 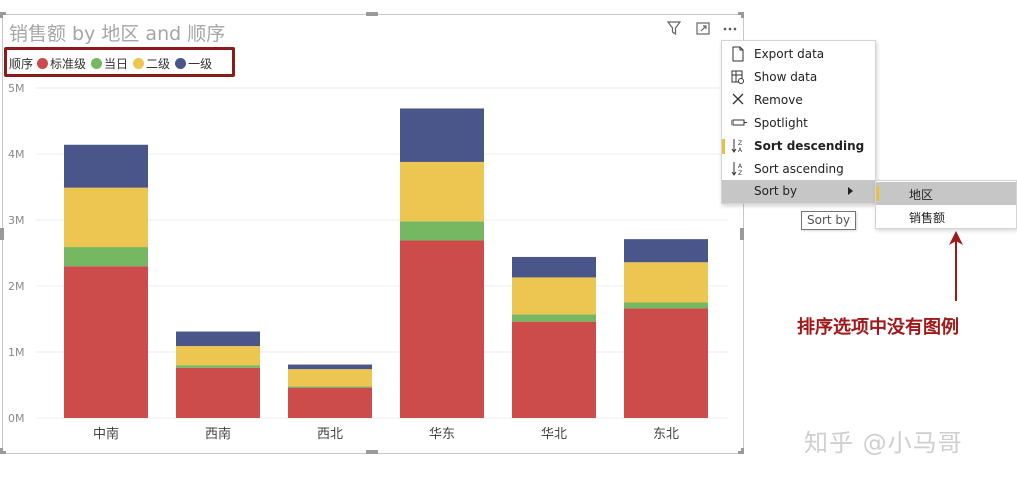 I want to click on menu-item-remove: Remove, so click(x=798, y=100).